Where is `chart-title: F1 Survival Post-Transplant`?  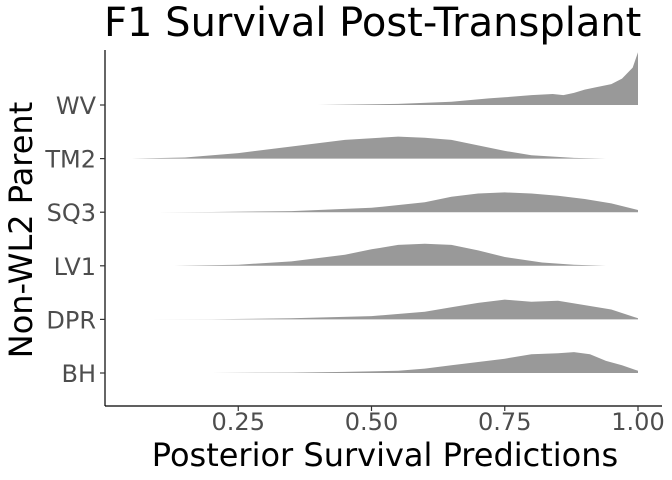
chart-title: F1 Survival Post-Transplant is located at coordinates (372, 23).